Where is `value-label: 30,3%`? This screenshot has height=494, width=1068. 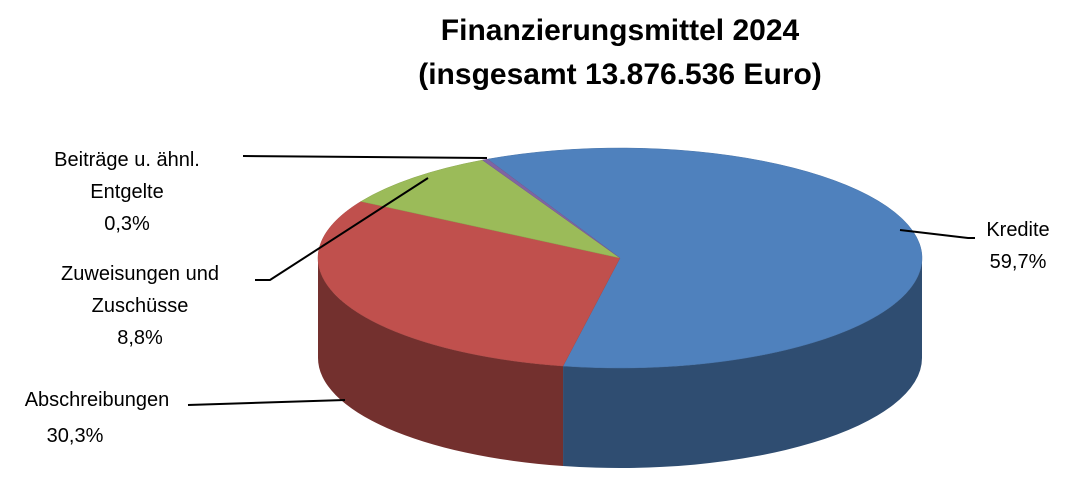
value-label: 30,3% is located at coordinates (75, 436).